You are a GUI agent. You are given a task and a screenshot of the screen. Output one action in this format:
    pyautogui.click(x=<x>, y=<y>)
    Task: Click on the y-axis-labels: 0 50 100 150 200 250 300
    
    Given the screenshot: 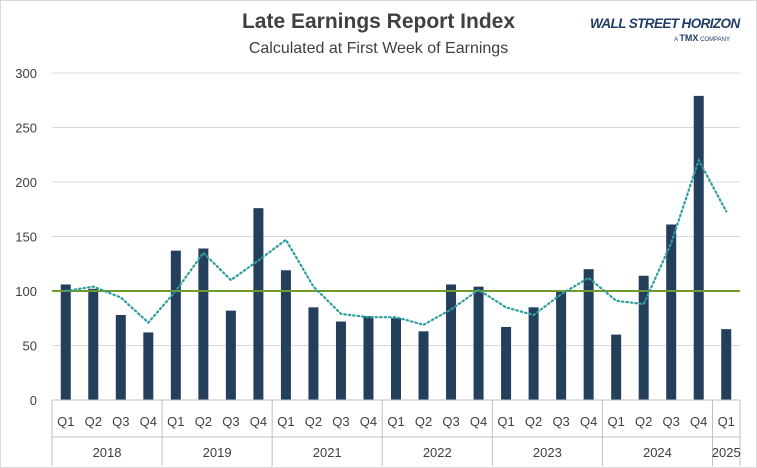 What is the action you would take?
    pyautogui.click(x=26, y=237)
    